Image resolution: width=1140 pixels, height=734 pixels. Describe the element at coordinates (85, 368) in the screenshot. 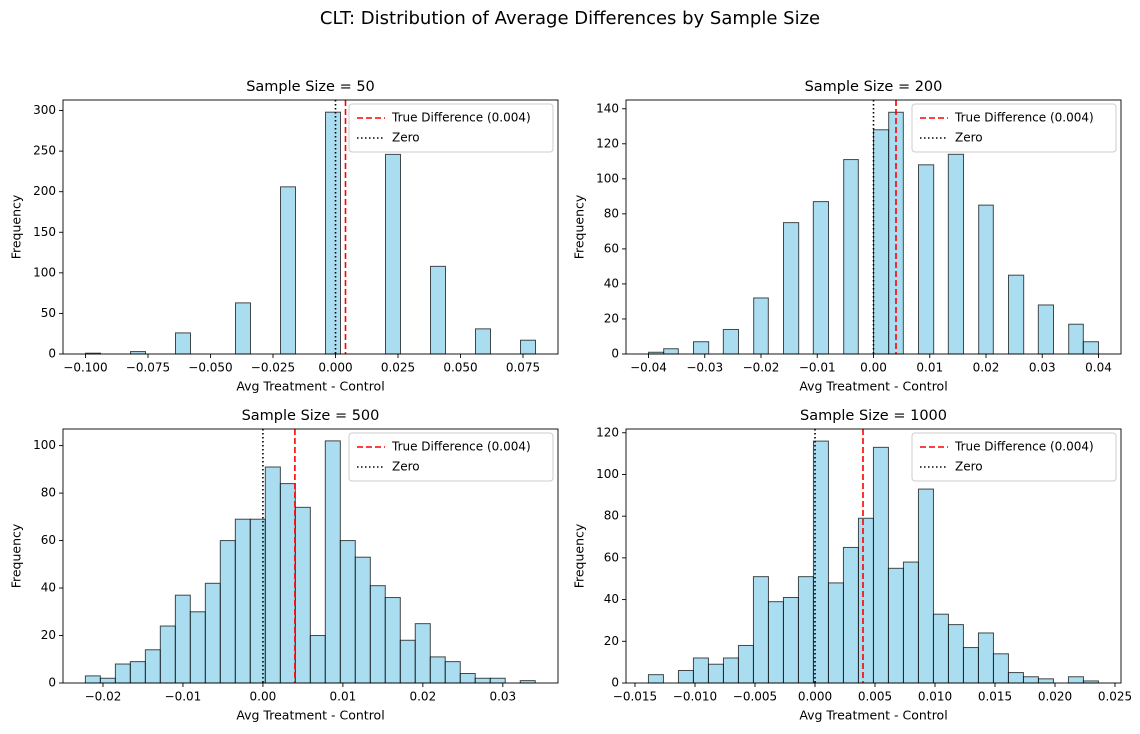

I see `x-tick-label: −0.100` at that location.